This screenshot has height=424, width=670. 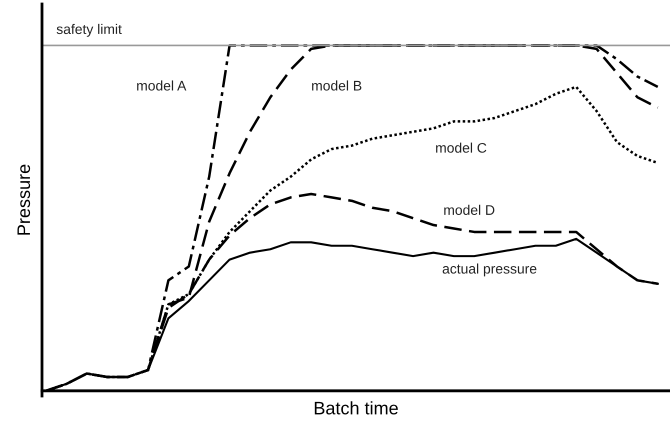 I want to click on series-label: model C, so click(x=461, y=147).